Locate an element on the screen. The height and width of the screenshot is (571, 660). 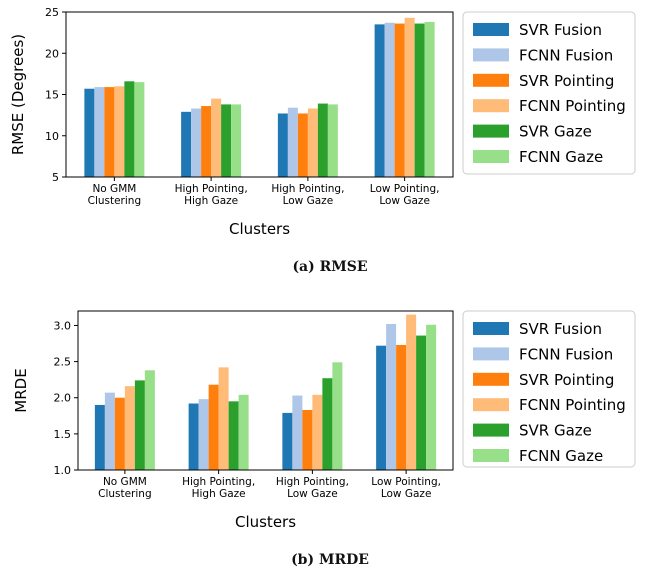
mrde-ytick-label: 2.5 is located at coordinates (63, 362).